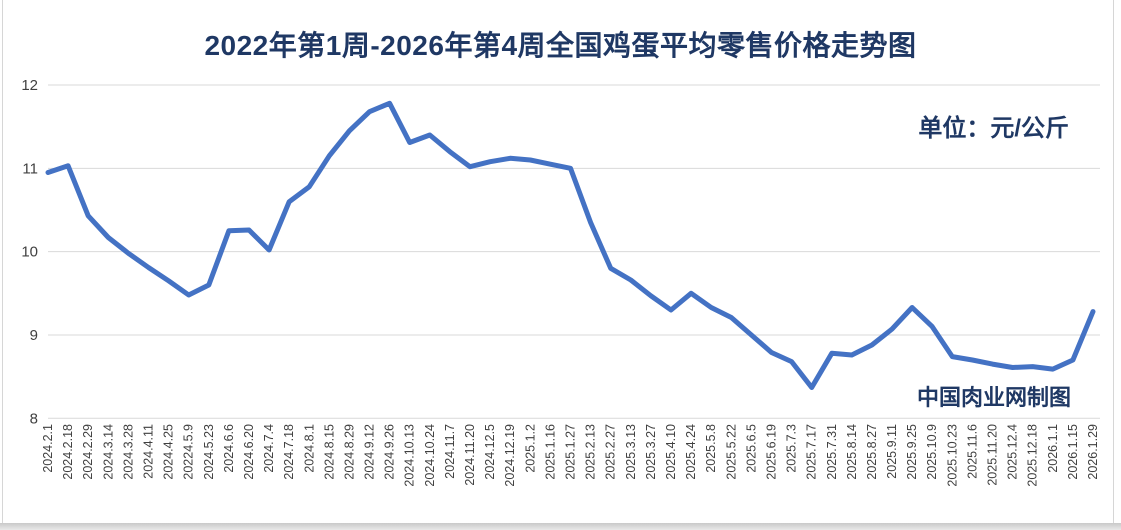 This screenshot has height=530, width=1121. What do you see at coordinates (972, 451) in the screenshot?
I see `x-tick-label: 2025.11.6` at bounding box center [972, 451].